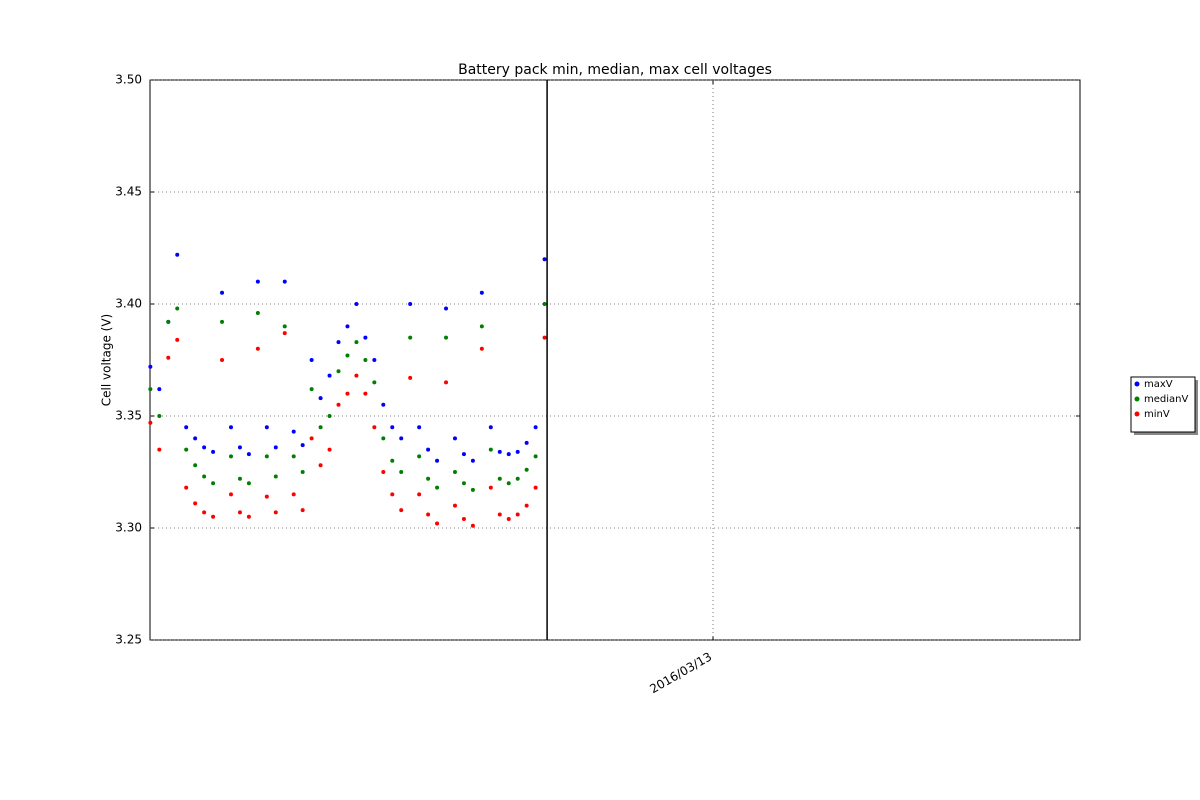 Image resolution: width=1200 pixels, height=800 pixels. I want to click on legend-marker, so click(1137, 399).